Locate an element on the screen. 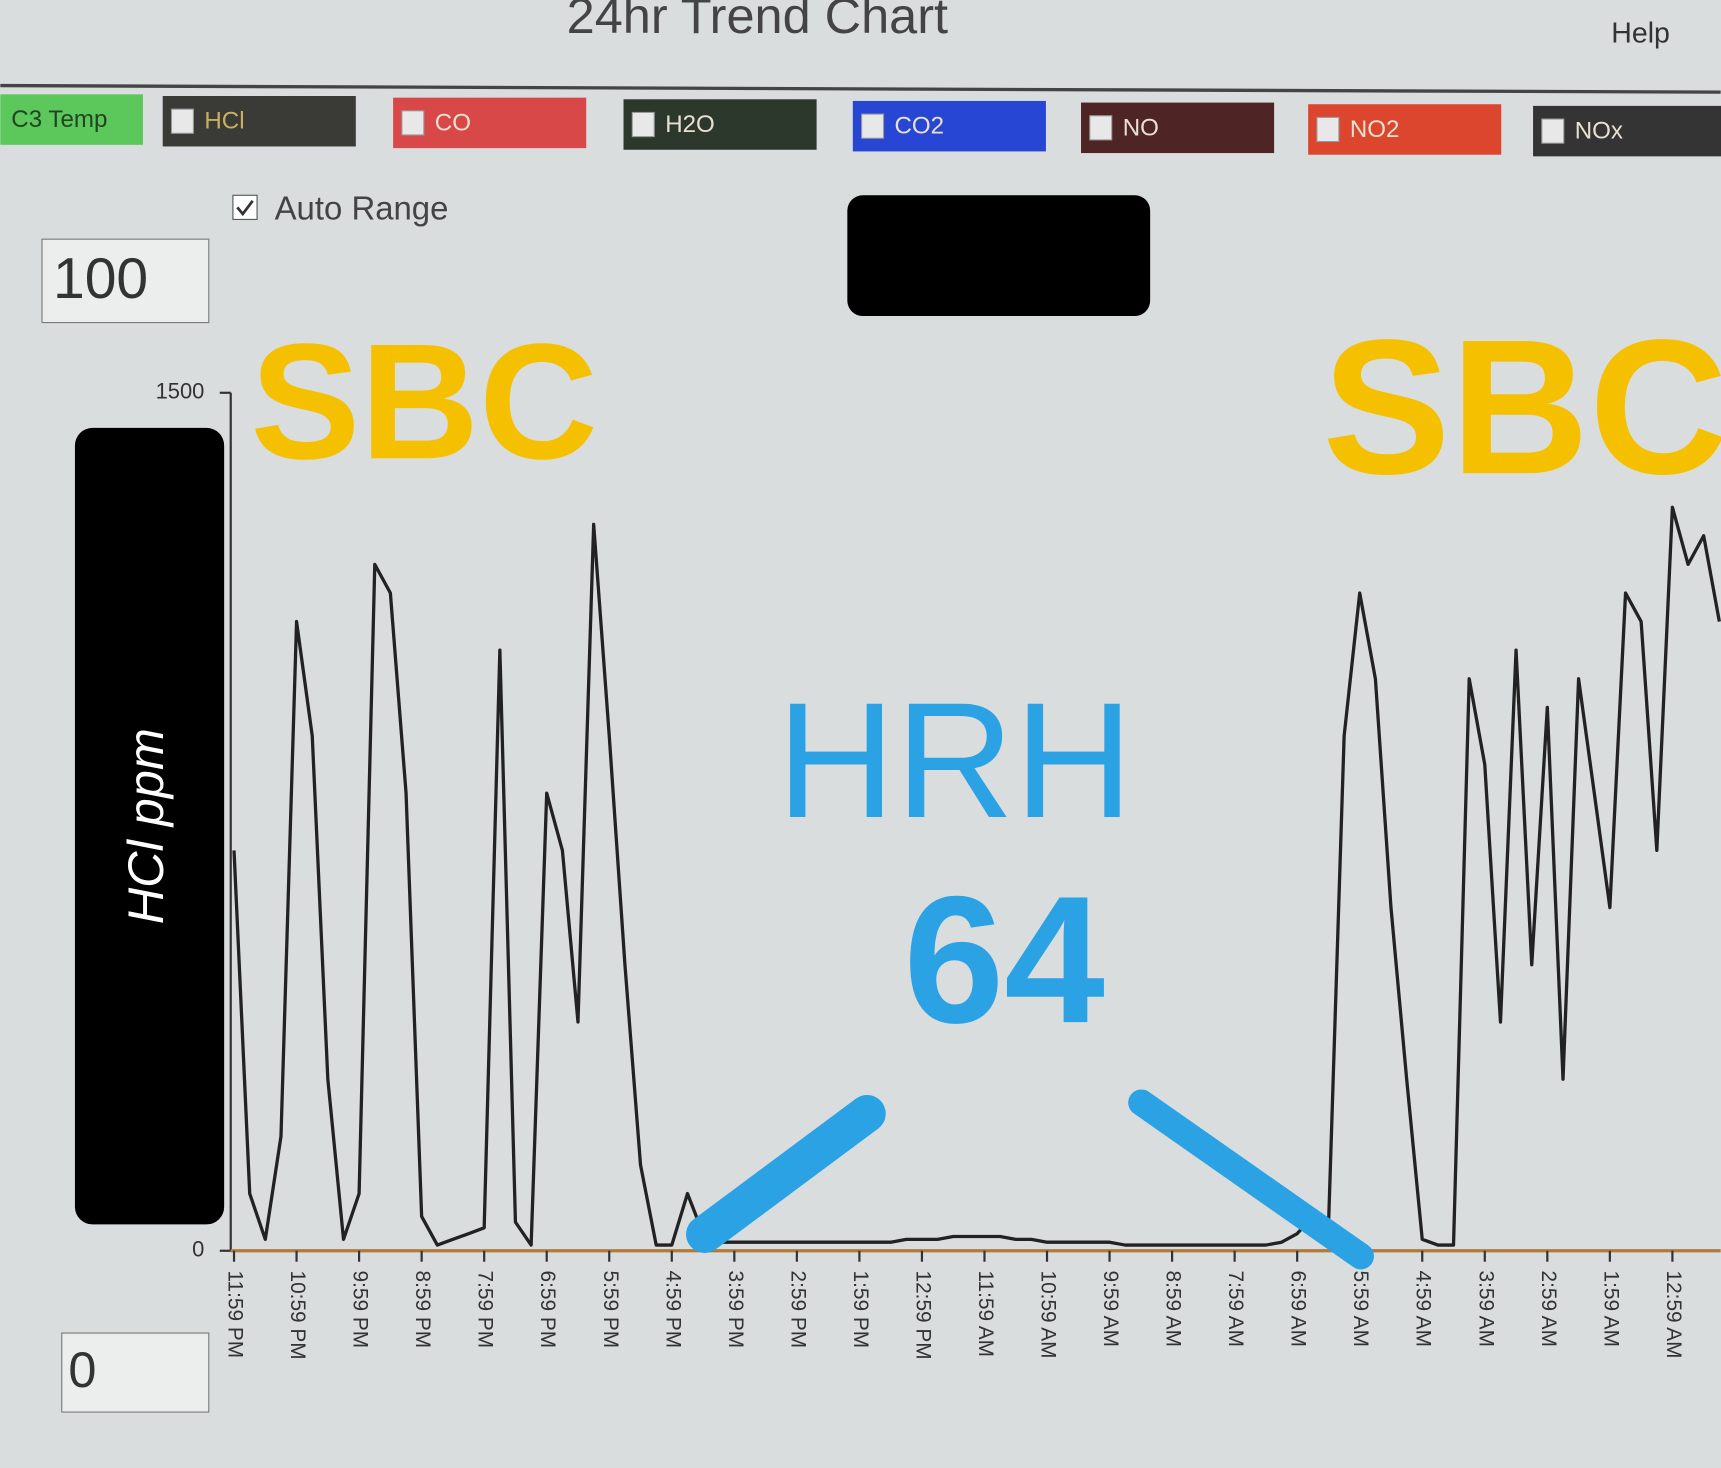 The height and width of the screenshot is (1468, 1721). check-mark is located at coordinates (245, 208).